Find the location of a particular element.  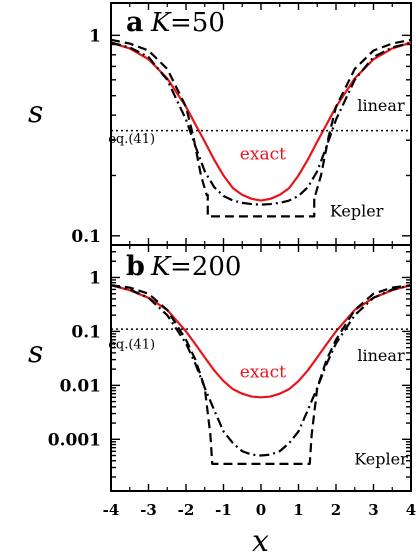

panel-b-letter: b is located at coordinates (135, 266).